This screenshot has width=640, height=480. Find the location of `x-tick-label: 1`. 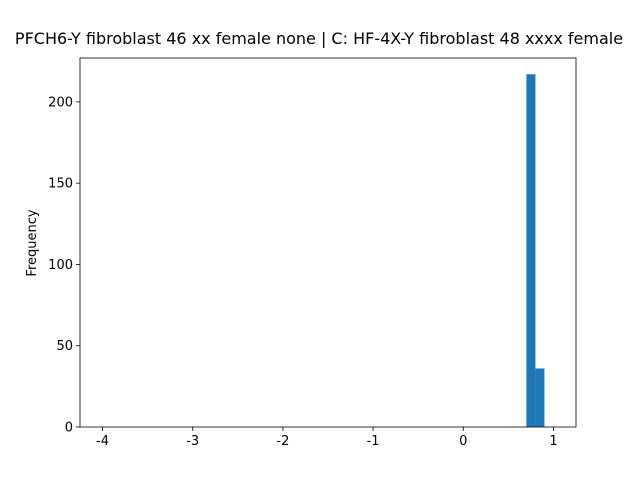

x-tick-label: 1 is located at coordinates (553, 441).